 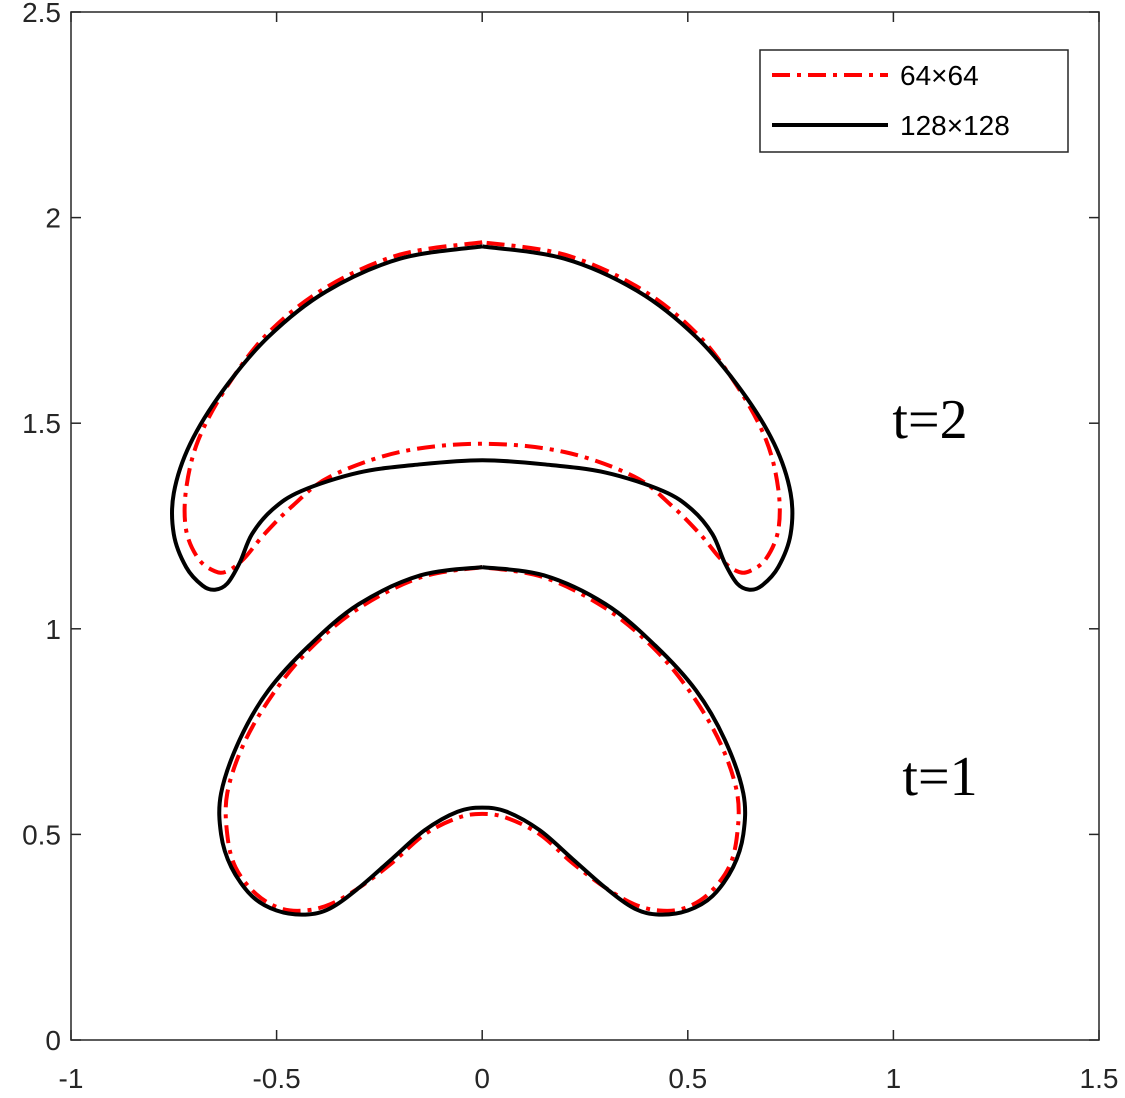 What do you see at coordinates (1099, 1078) in the screenshot?
I see `x-tick-label: 1.5` at bounding box center [1099, 1078].